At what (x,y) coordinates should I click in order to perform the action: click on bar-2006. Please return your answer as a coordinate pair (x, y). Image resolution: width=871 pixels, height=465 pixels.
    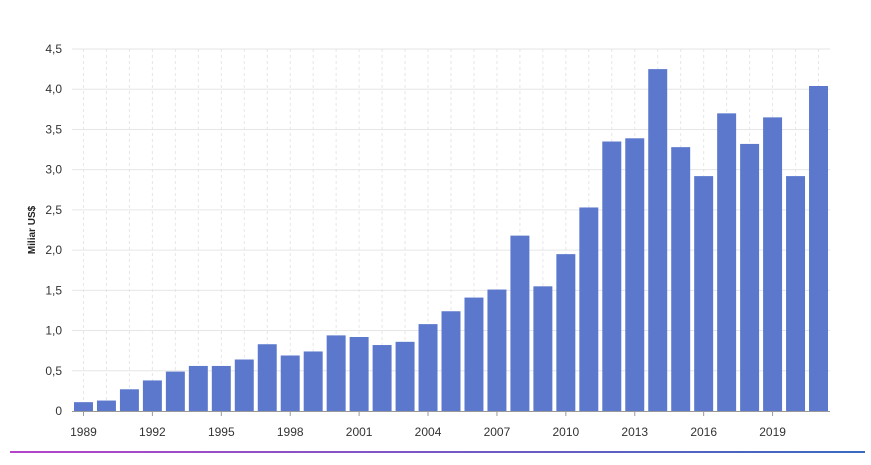
    Looking at the image, I should click on (474, 354).